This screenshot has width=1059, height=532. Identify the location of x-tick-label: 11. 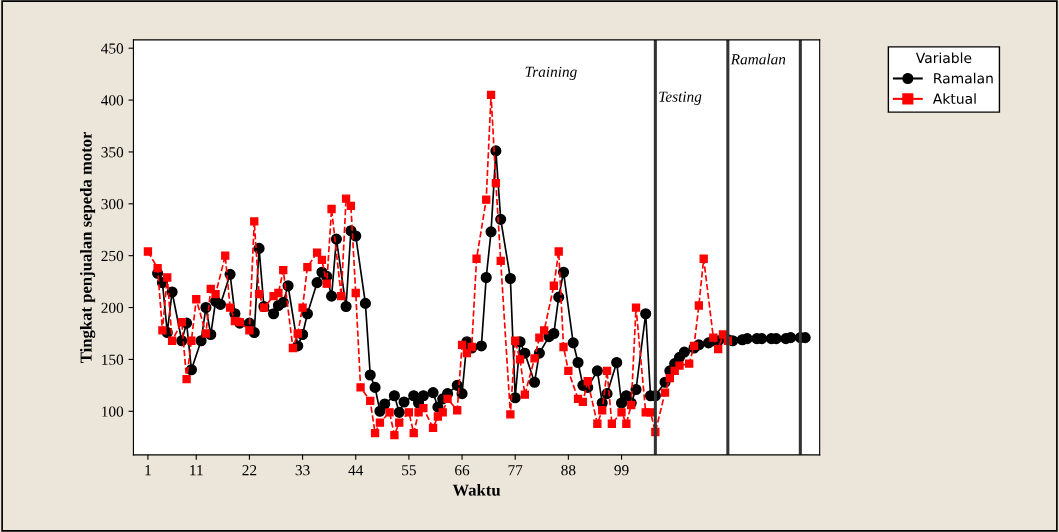
(196, 470).